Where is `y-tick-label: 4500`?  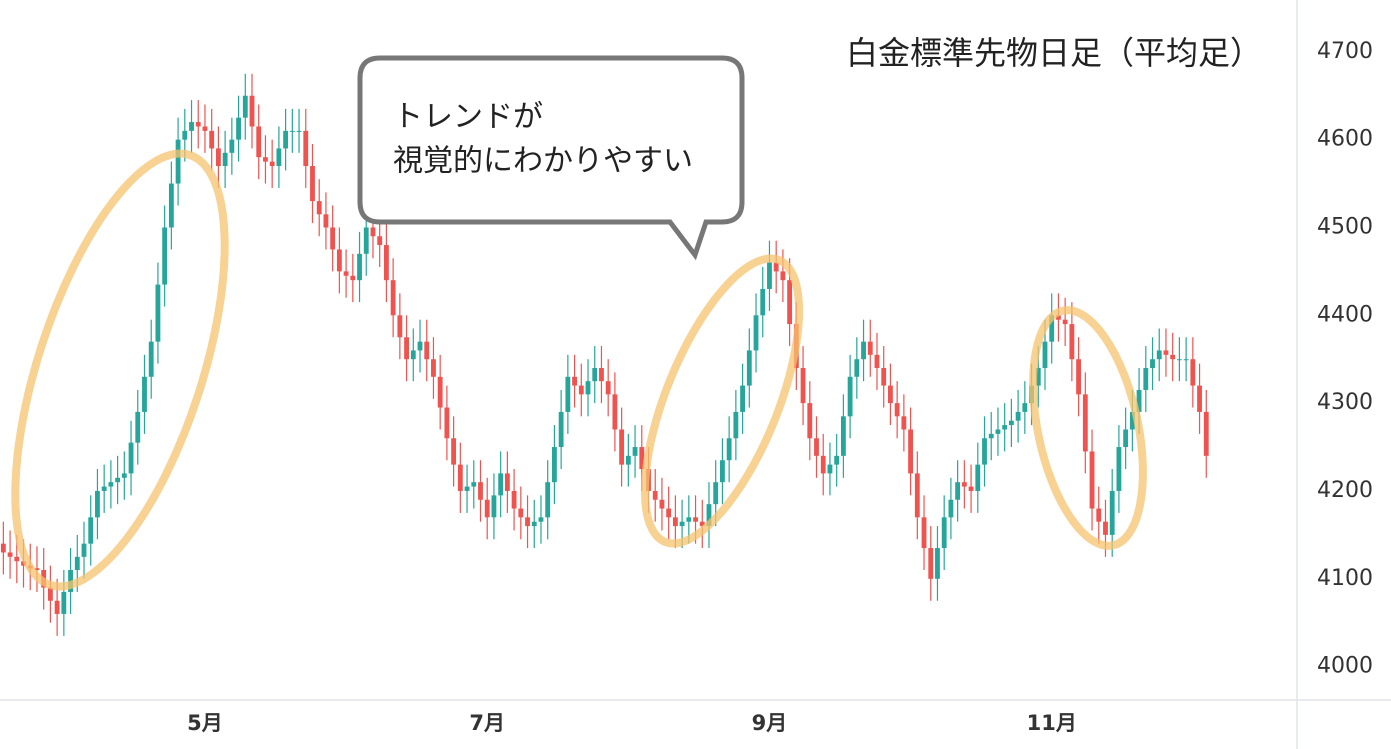
y-tick-label: 4500 is located at coordinates (1345, 226).